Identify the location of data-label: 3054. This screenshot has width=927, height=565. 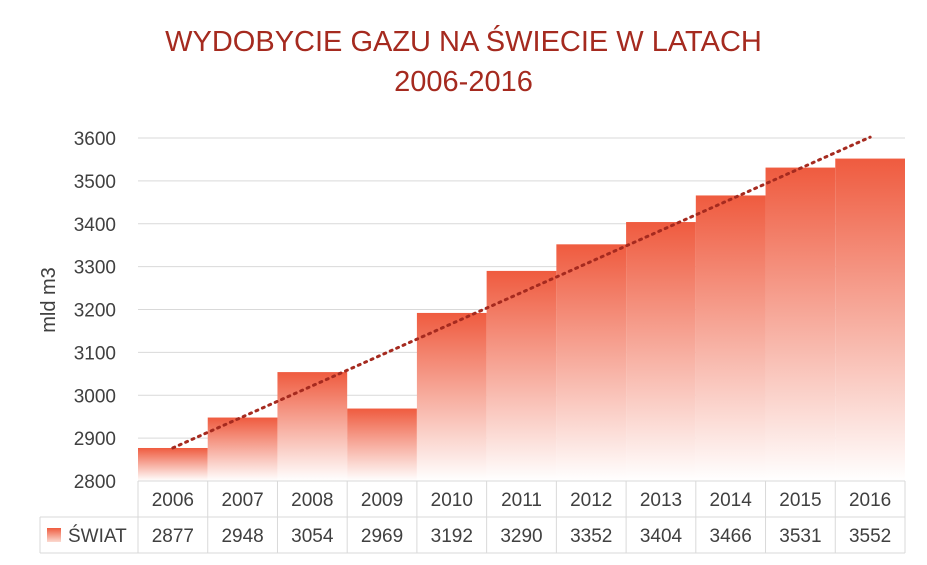
(312, 536).